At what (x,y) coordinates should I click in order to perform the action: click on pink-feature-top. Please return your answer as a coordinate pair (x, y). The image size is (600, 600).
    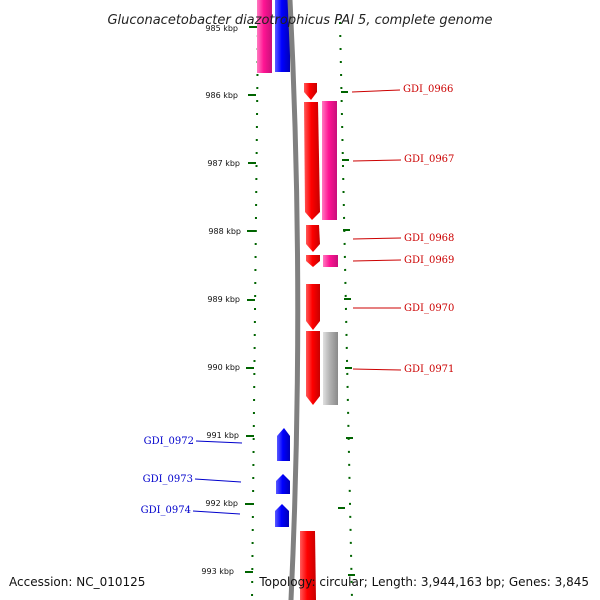
    Looking at the image, I should click on (264, 36).